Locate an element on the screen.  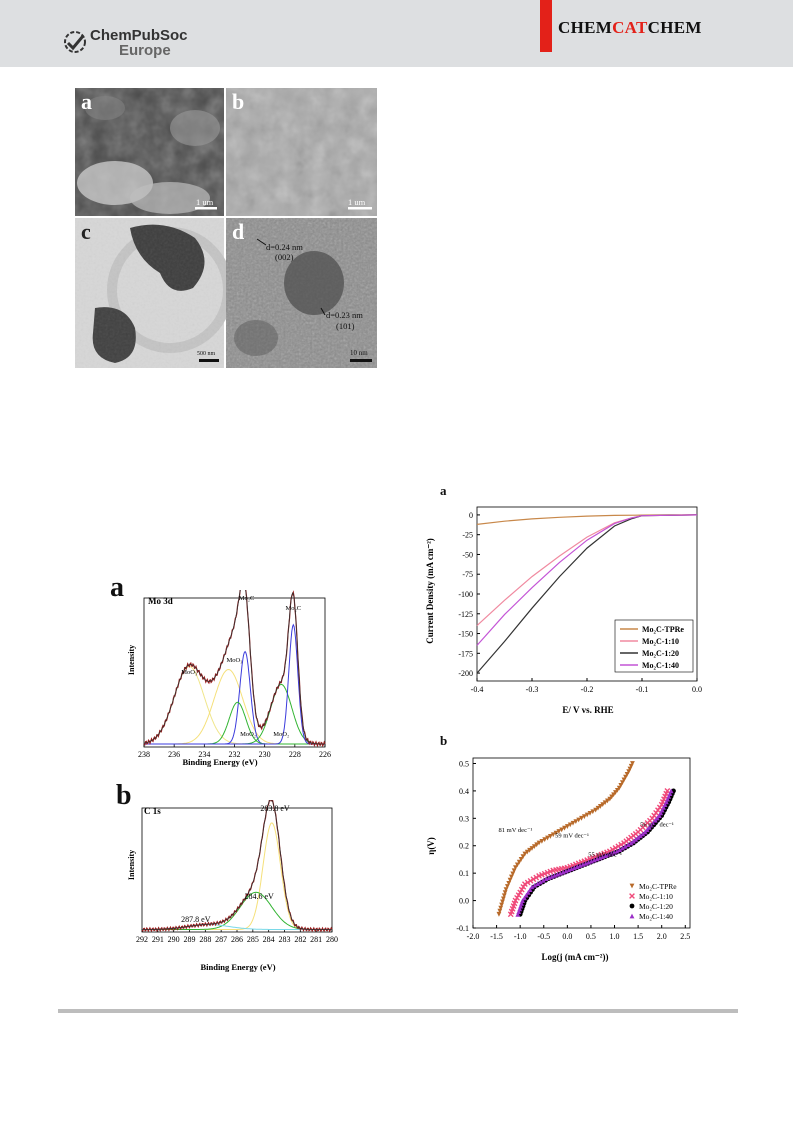
journal-title-part1: CHEM is located at coordinates (585, 27).